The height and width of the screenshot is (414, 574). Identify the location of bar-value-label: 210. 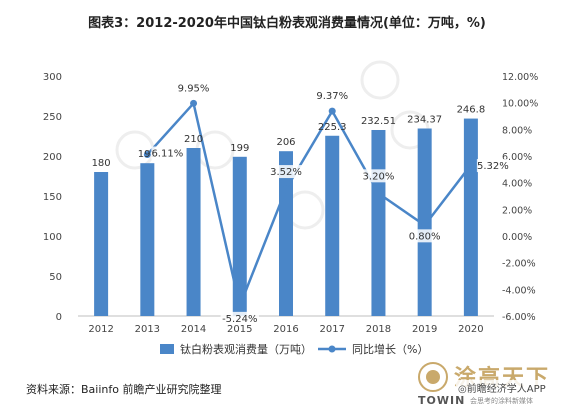
(193, 139).